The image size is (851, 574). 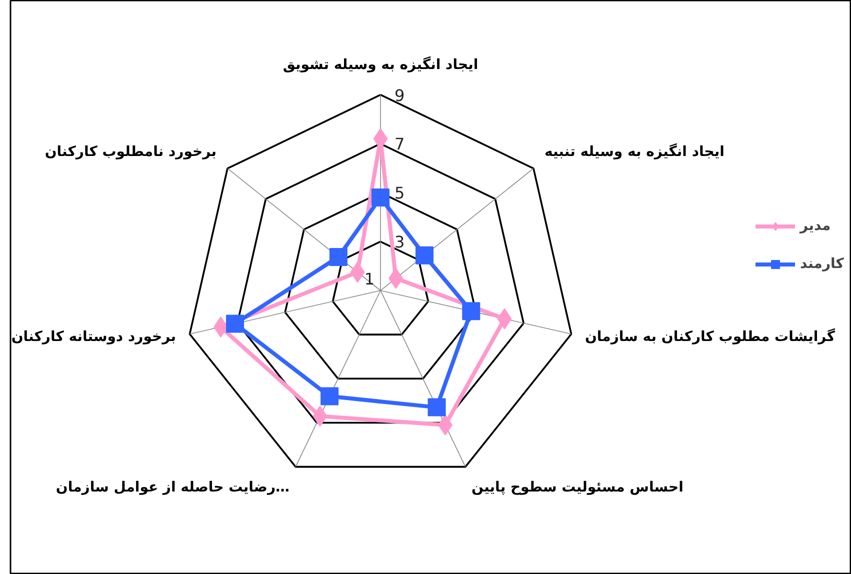 What do you see at coordinates (822, 264) in the screenshot?
I see `legend-label: کارمند` at bounding box center [822, 264].